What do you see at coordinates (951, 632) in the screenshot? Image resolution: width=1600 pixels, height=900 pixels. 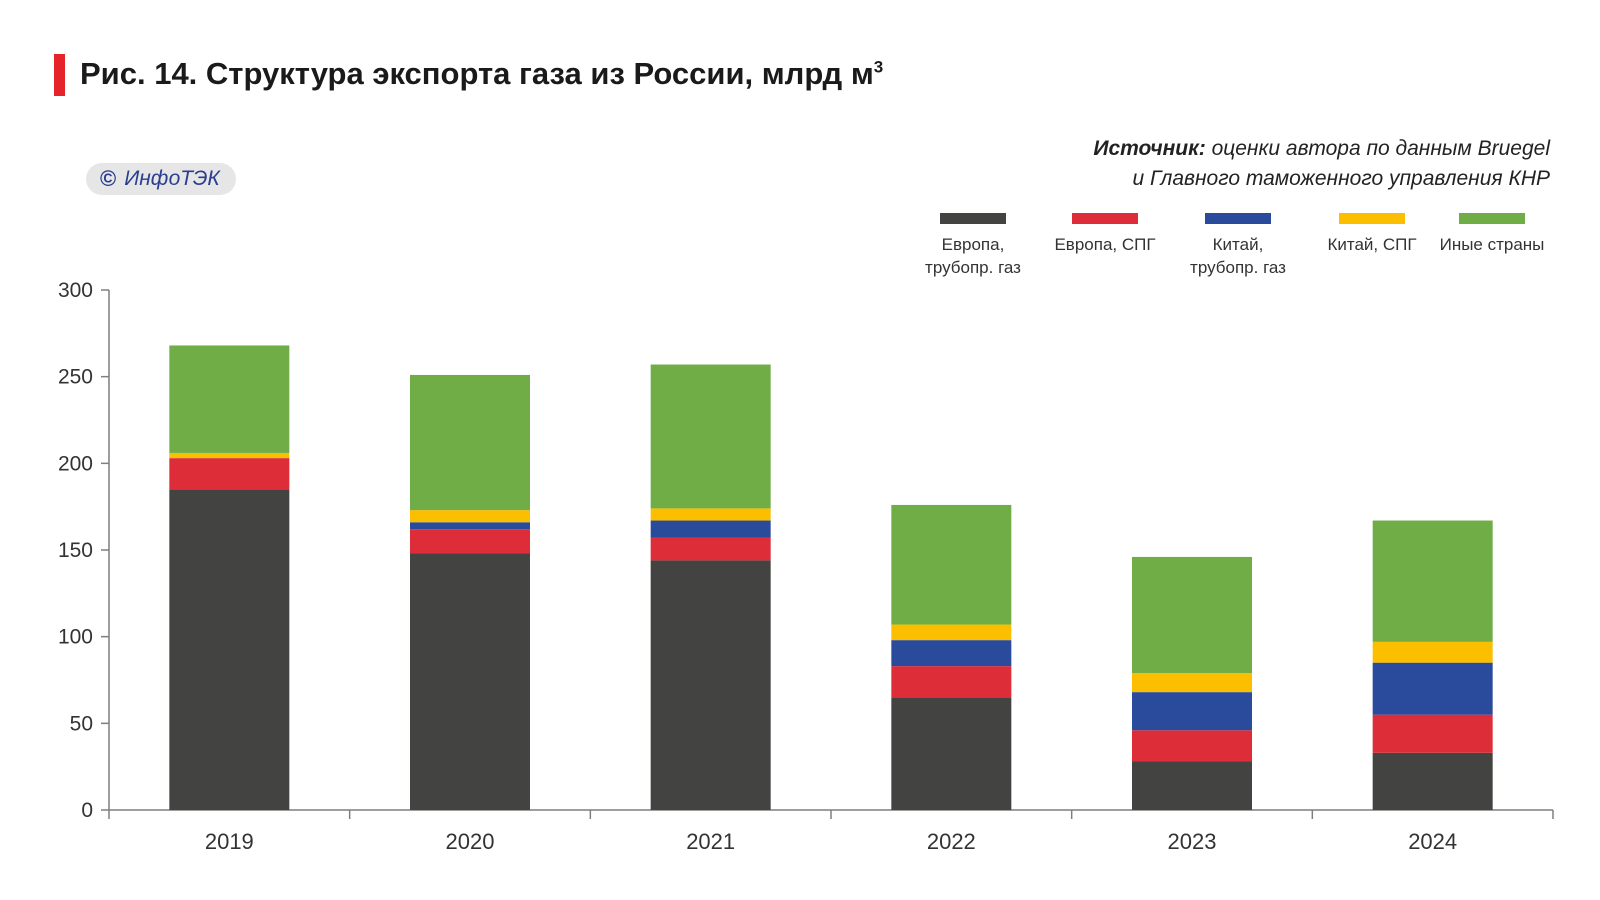 I see `bar-segment-china_lng-2022` at bounding box center [951, 632].